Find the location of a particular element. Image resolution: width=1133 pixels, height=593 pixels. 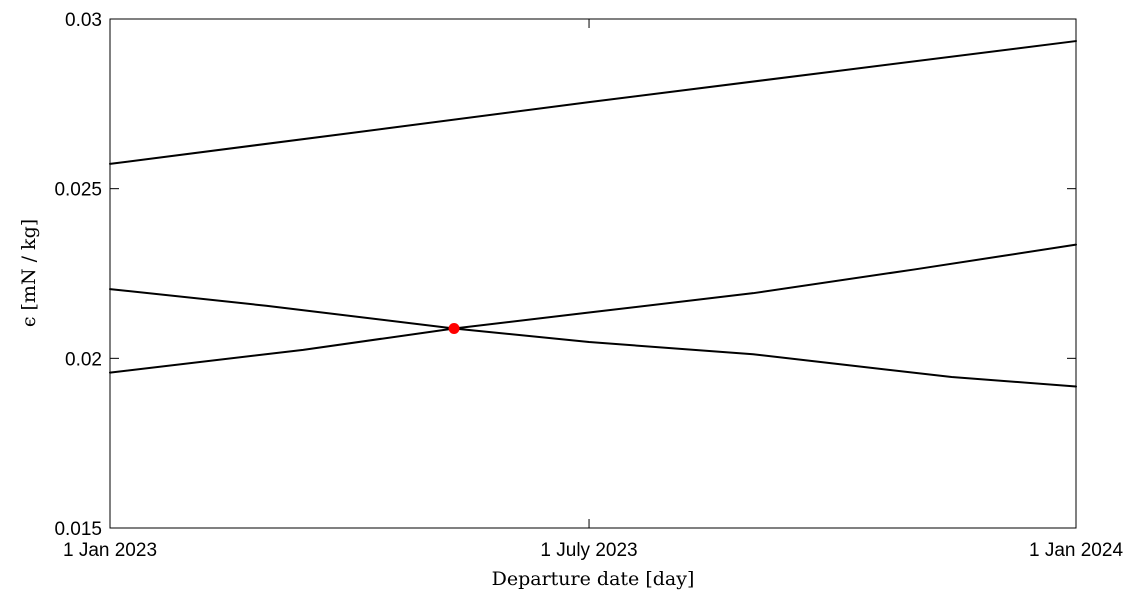

y-tick-label: 0.03 is located at coordinates (83, 20).